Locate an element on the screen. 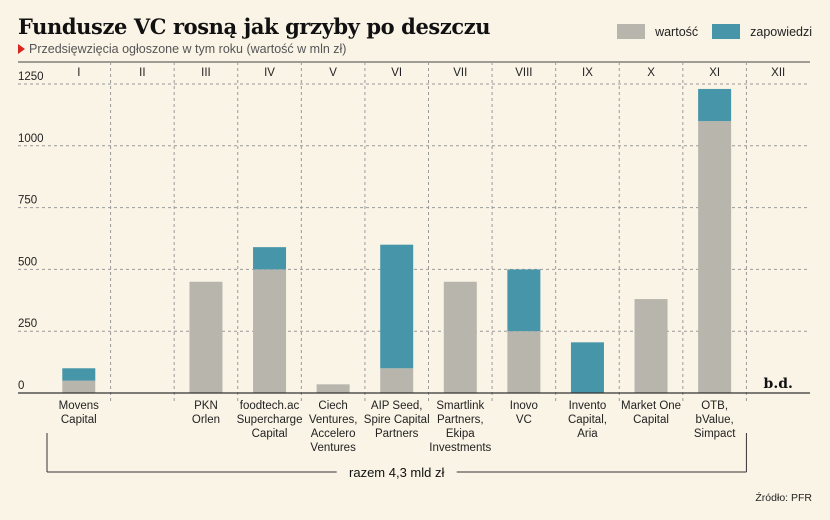  y-tick-label: 750 is located at coordinates (27, 201).